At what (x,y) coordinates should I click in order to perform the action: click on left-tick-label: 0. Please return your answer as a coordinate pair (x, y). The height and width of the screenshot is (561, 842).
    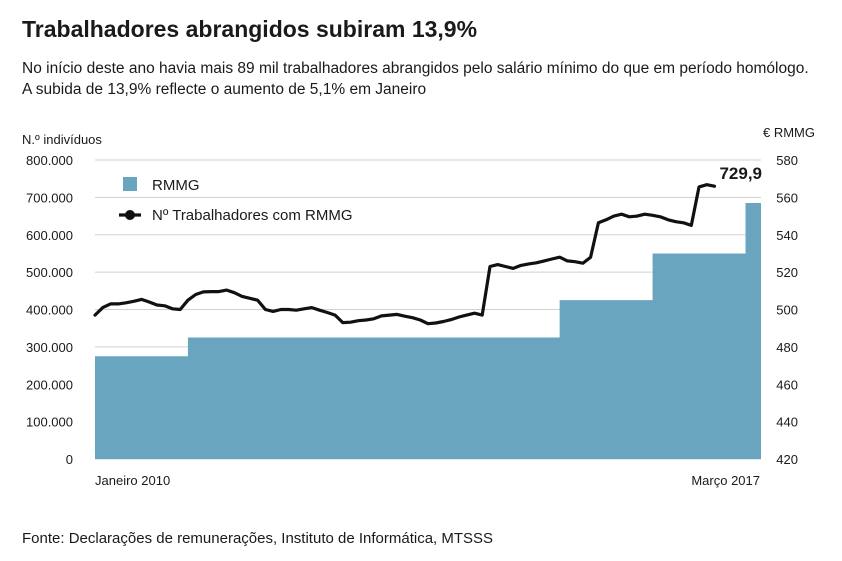
    Looking at the image, I should click on (69, 459).